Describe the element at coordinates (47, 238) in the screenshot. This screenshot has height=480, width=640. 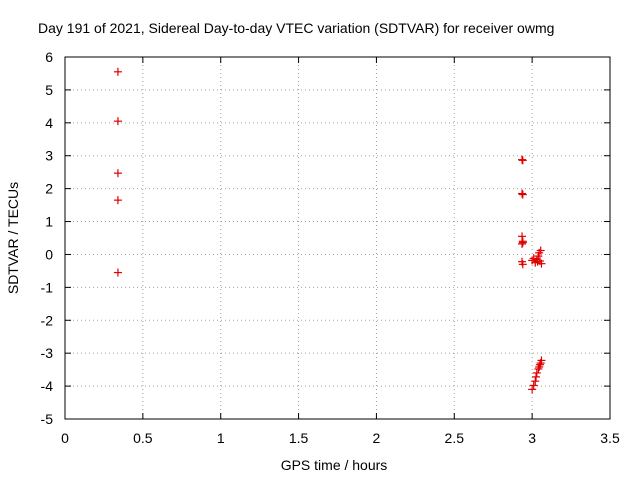
I see `y-tick-labels: -5 -4 -3 -2 -1 0 1 2 3 4 5 6` at that location.